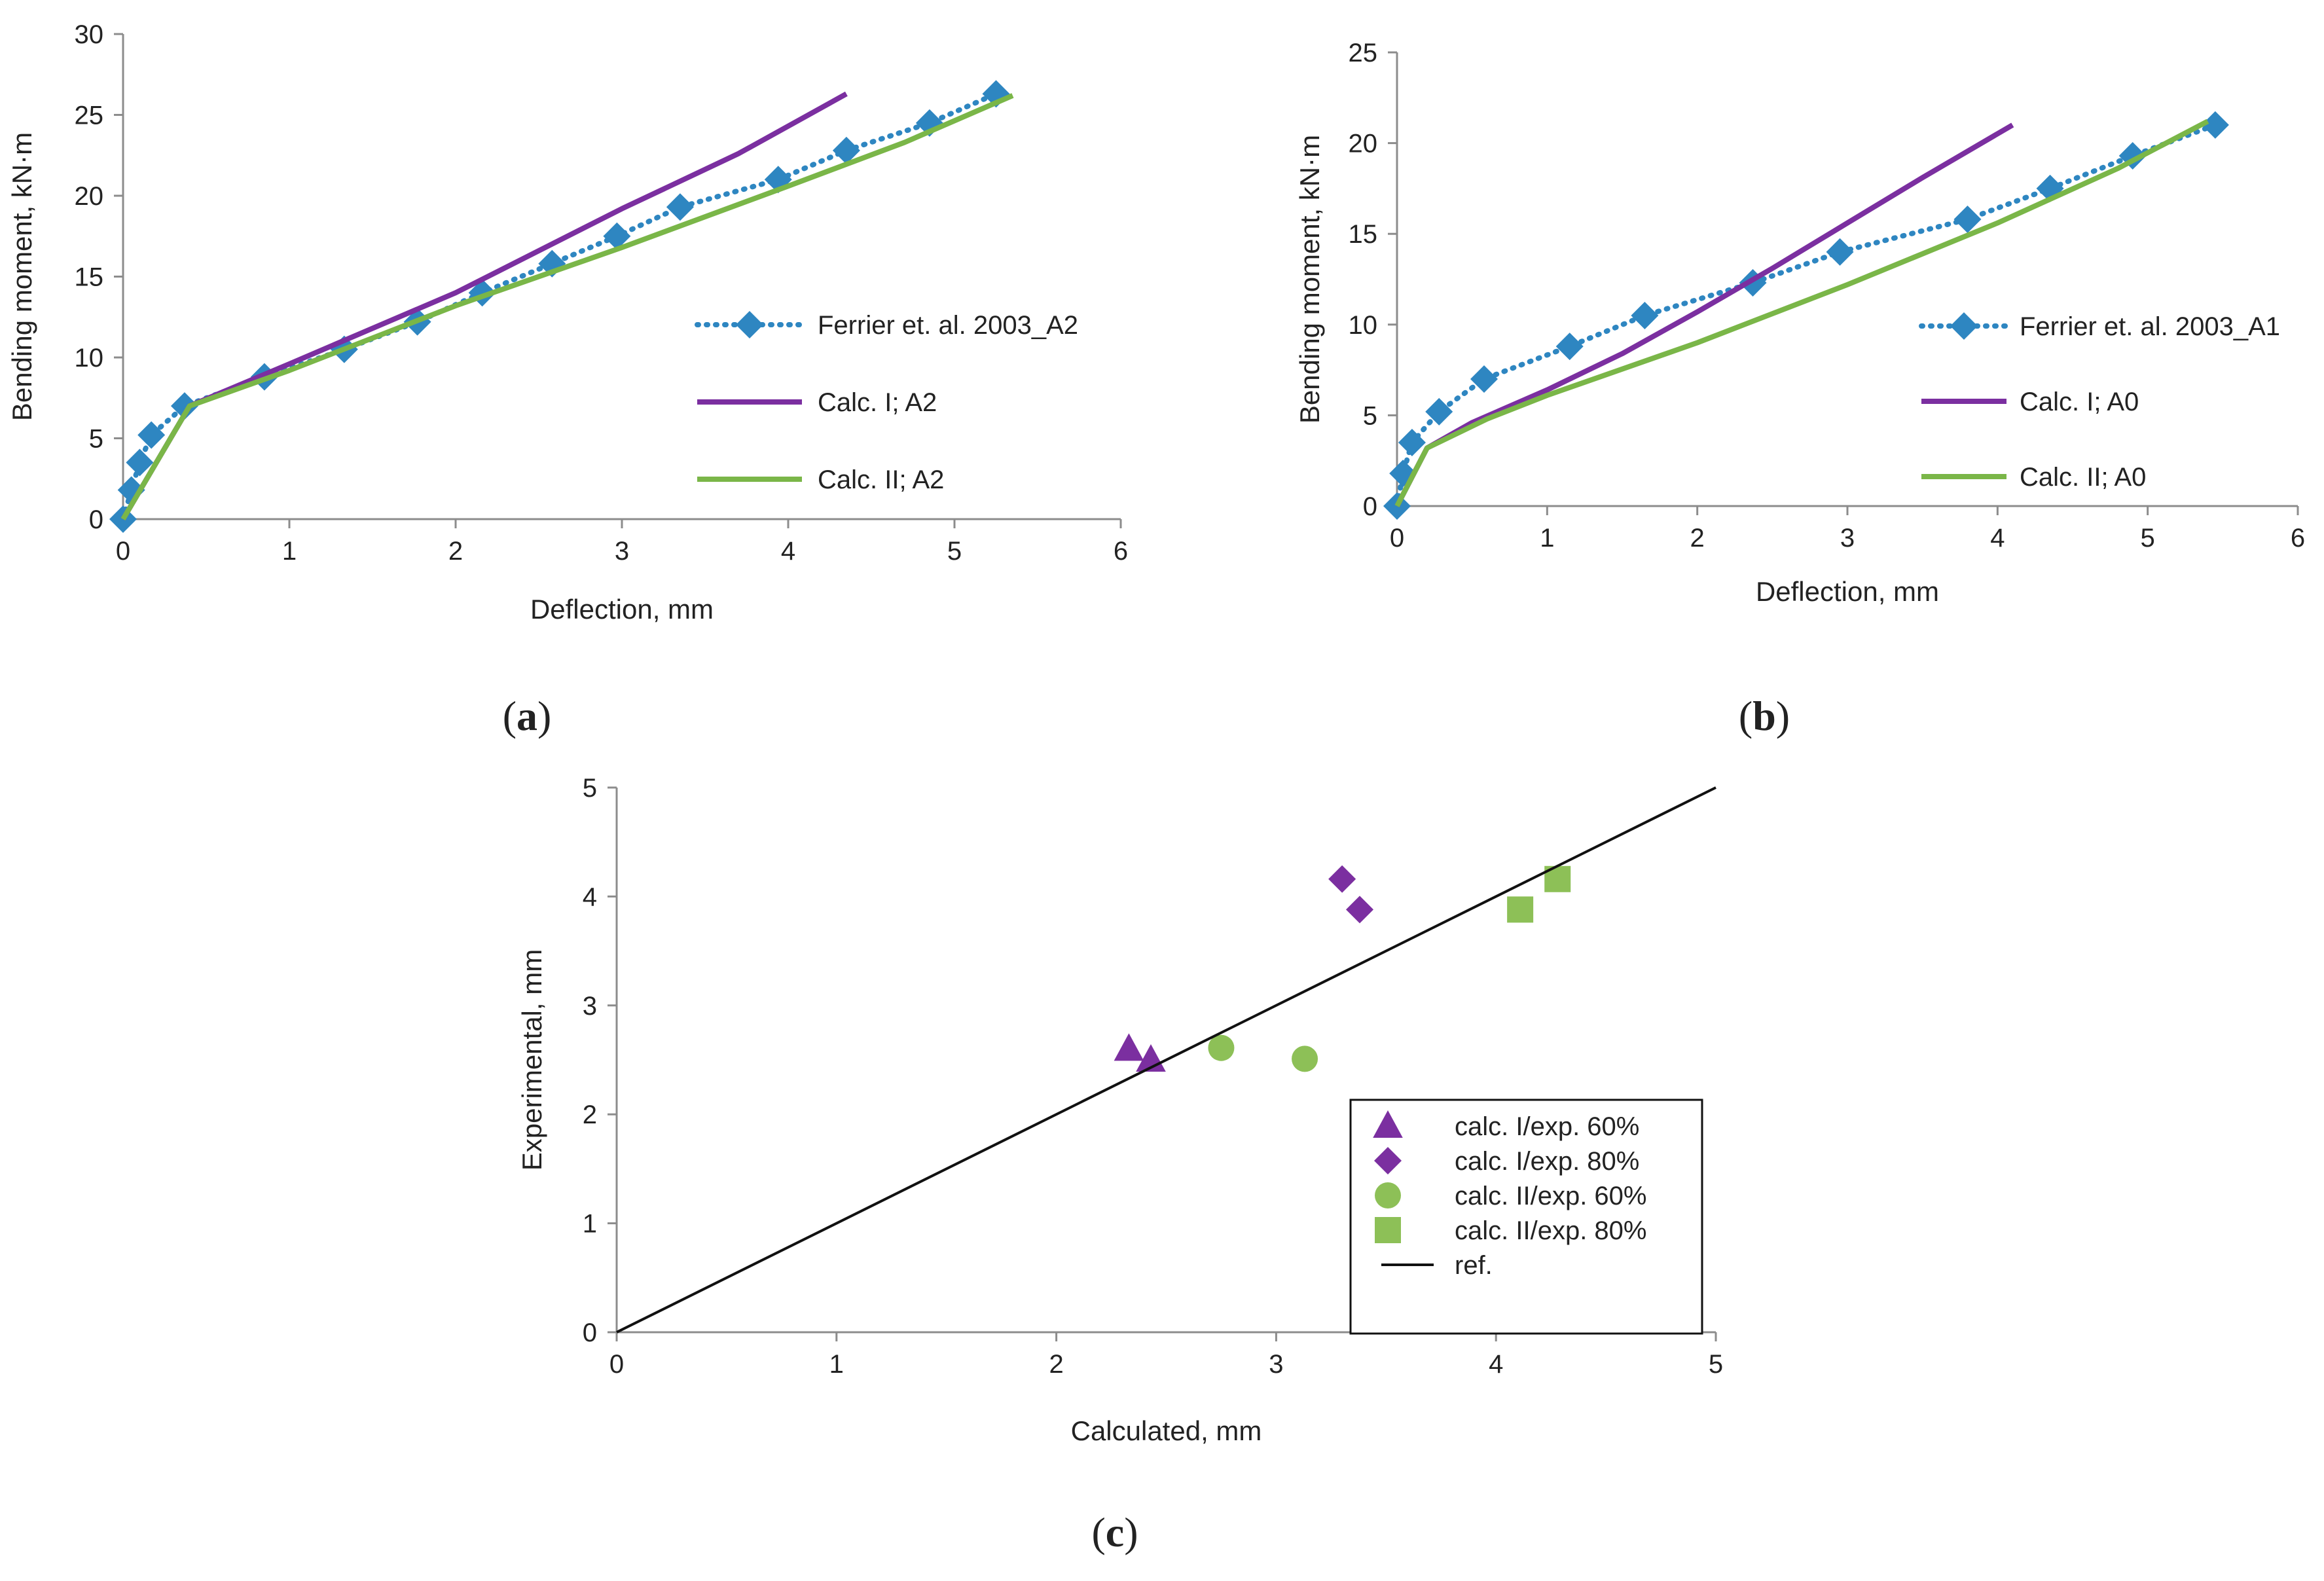 The image size is (2324, 1581). I want to click on legend-label: calc. II/exp. 80%, so click(1550, 1230).